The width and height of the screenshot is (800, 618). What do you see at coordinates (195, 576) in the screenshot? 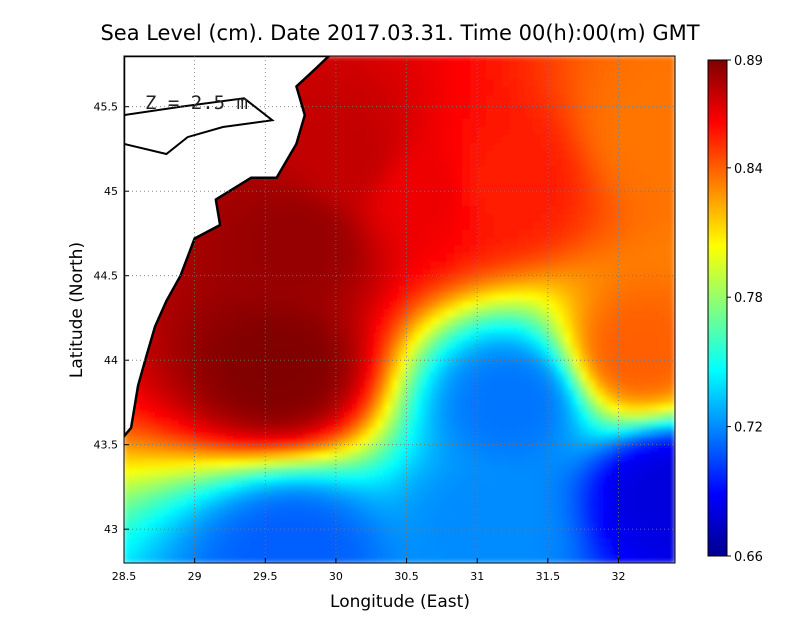
I see `x-tick-label: 29` at bounding box center [195, 576].